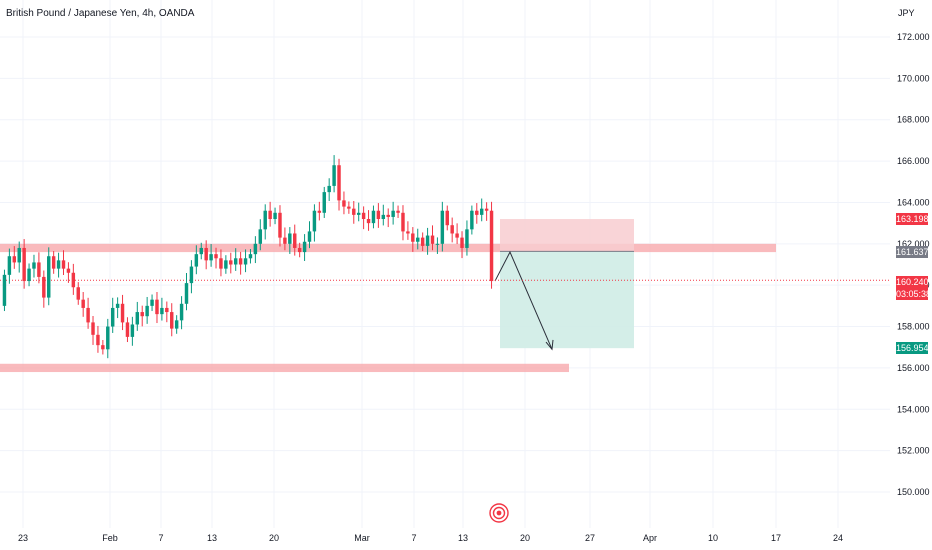 Image resolution: width=932 pixels, height=550 pixels. Describe the element at coordinates (913, 37) in the screenshot. I see `y-tick-label: 172.000` at that location.